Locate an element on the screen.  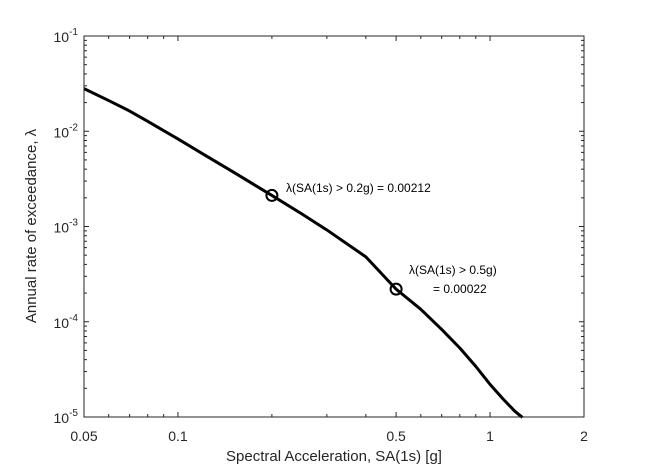
y-axis-label: Annual rate of exceedance, λ is located at coordinates (31, 225).